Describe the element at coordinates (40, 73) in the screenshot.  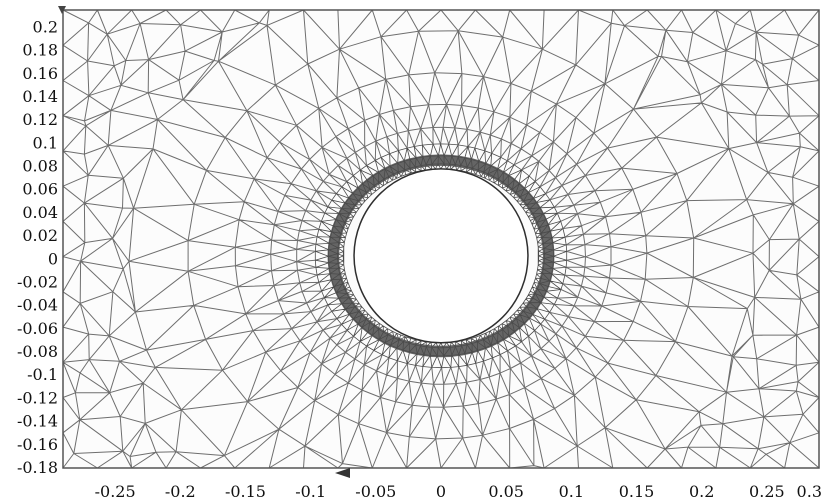
I see `y-tick-label: 0.16` at that location.